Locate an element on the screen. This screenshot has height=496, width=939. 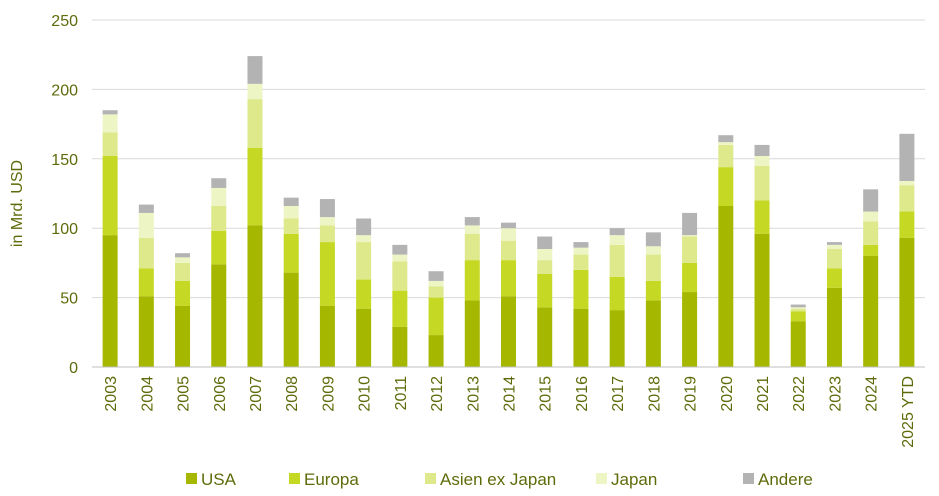
x-tick-label: 2008 is located at coordinates (292, 394).